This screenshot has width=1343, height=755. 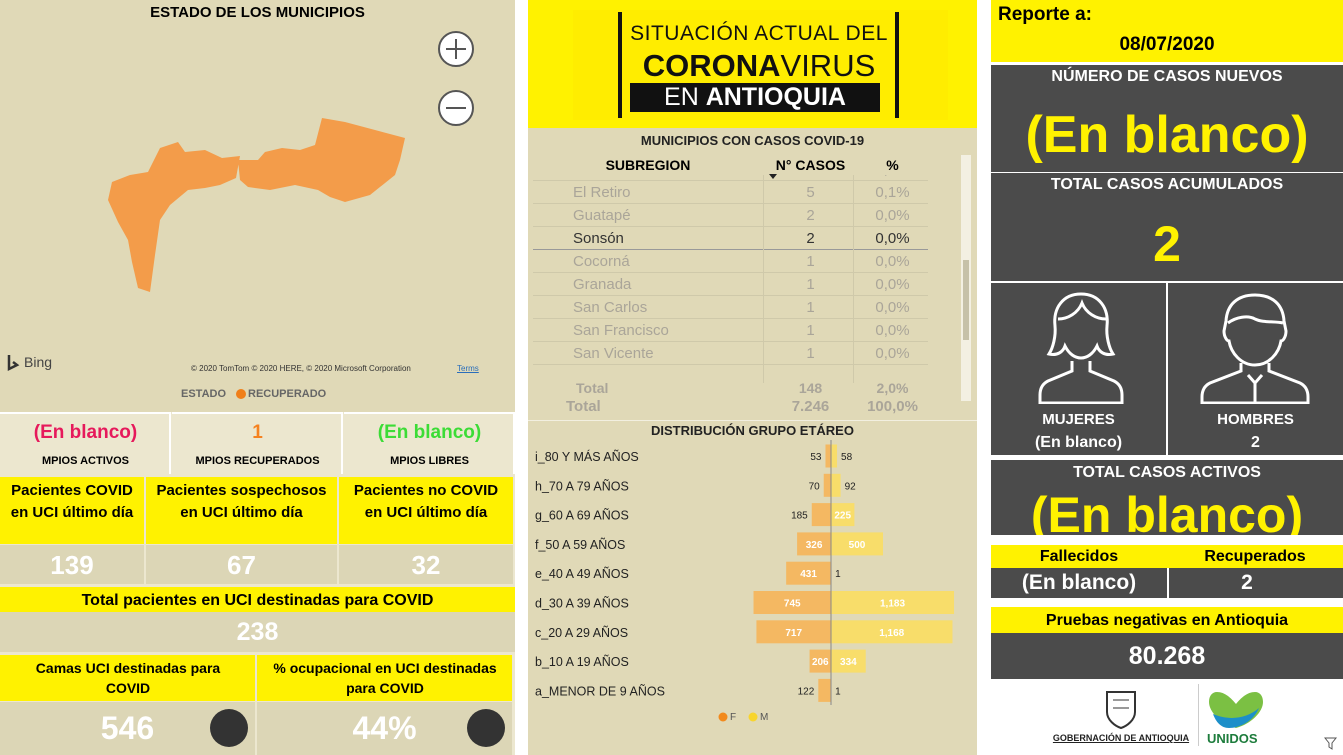 I want to click on terms-link: Terms, so click(x=468, y=368).